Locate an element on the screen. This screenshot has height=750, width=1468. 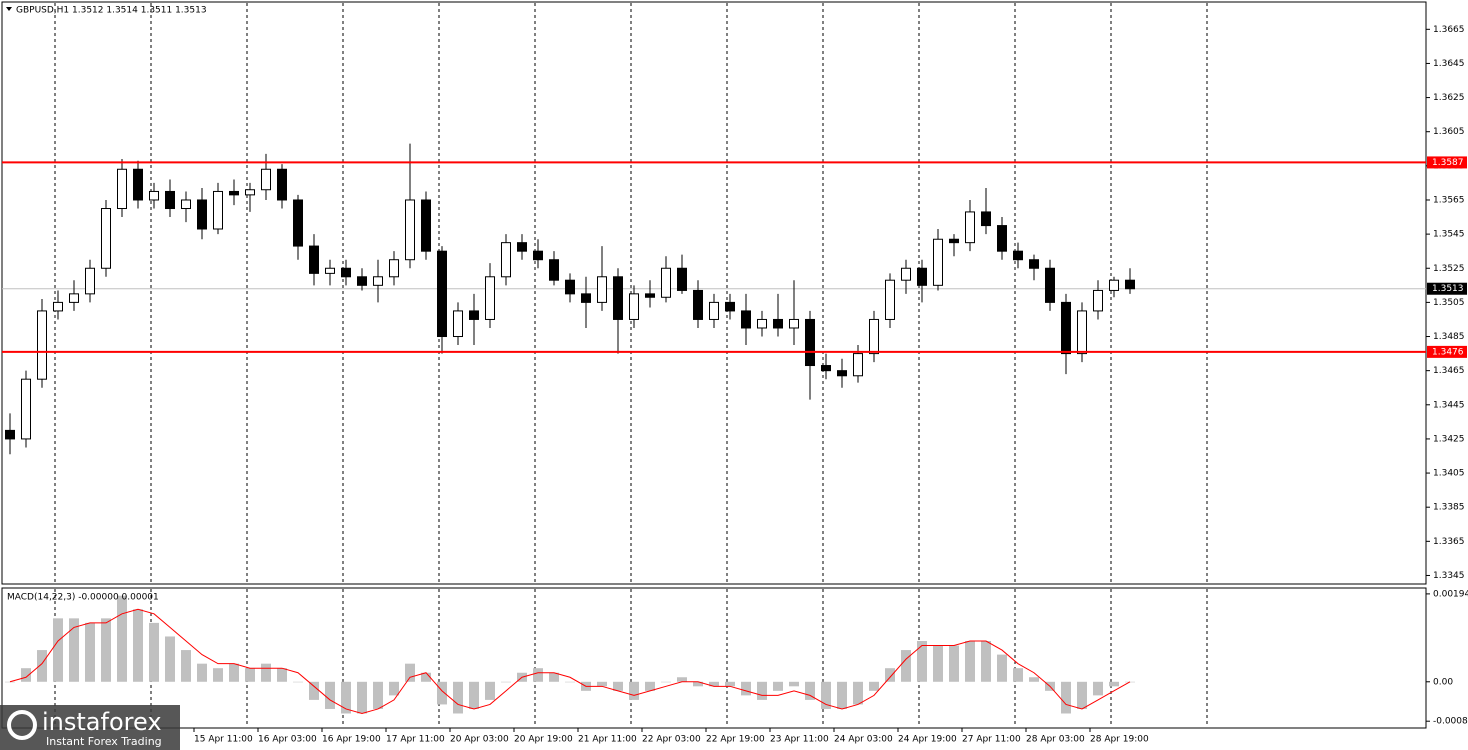
x-tick-label: 15 Apr 11:00 is located at coordinates (223, 740).